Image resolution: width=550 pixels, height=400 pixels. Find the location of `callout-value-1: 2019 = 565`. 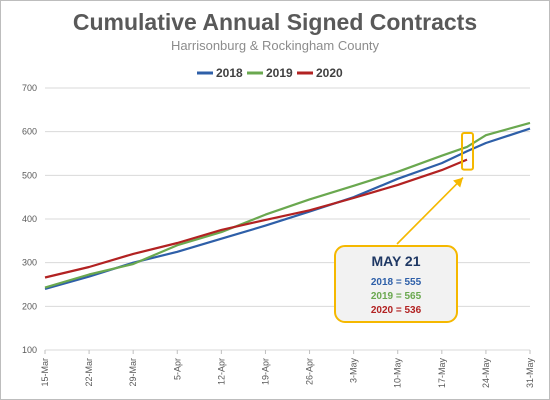

callout-value-1: 2019 = 565 is located at coordinates (396, 296).